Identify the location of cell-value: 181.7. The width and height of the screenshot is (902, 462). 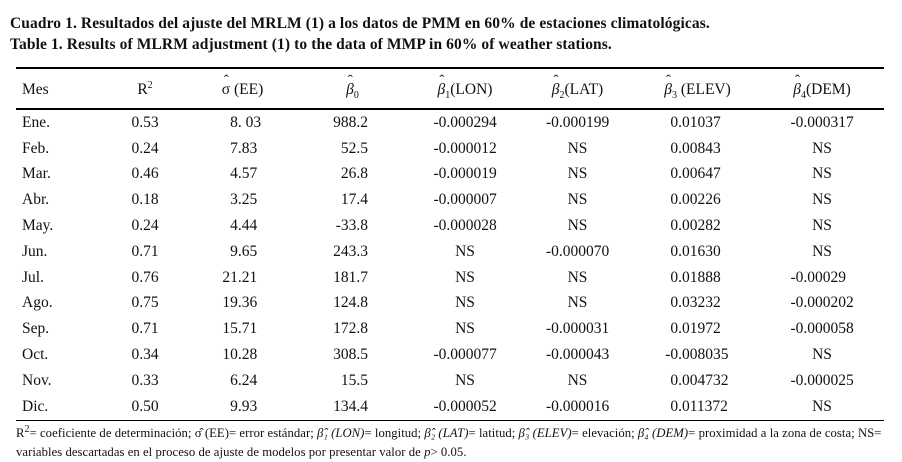
(350, 277).